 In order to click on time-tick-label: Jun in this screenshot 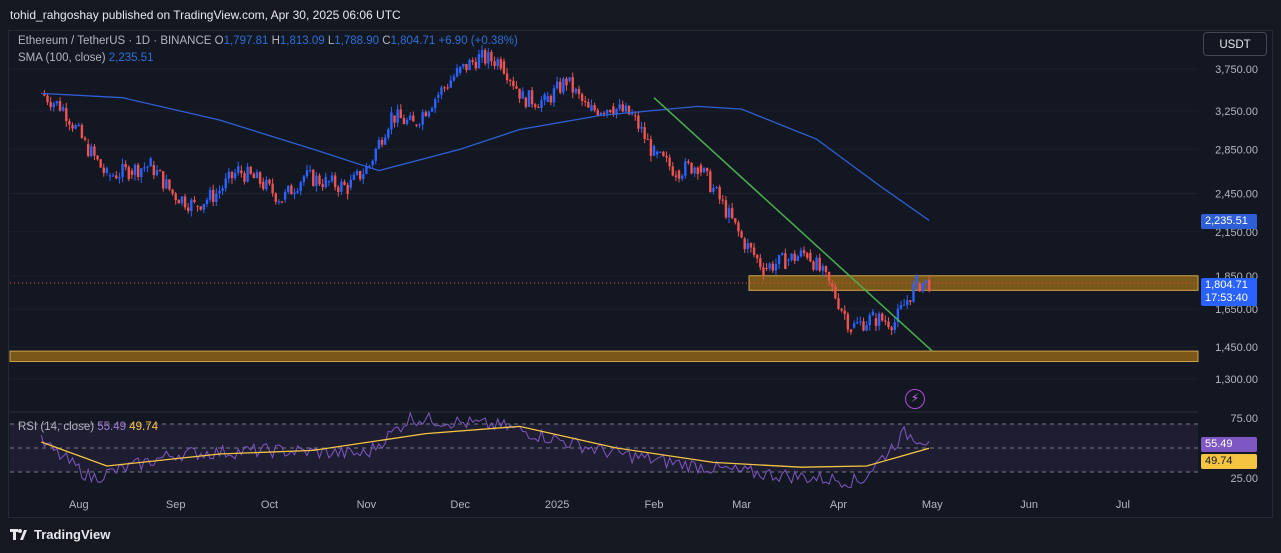, I will do `click(1029, 505)`.